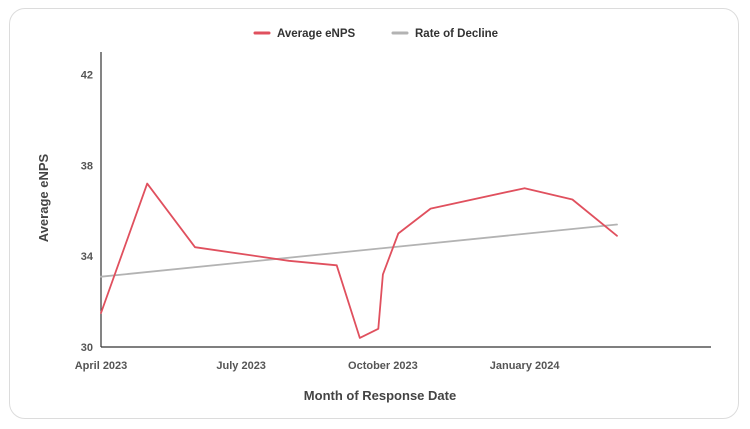  I want to click on y-axis-title: Average eNPS, so click(43, 197).